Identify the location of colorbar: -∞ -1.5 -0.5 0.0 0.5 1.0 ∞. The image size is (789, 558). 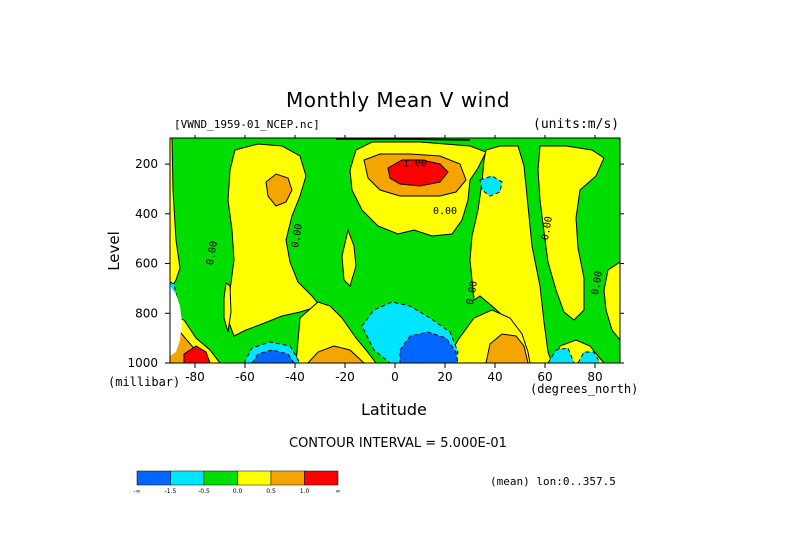
(237, 482).